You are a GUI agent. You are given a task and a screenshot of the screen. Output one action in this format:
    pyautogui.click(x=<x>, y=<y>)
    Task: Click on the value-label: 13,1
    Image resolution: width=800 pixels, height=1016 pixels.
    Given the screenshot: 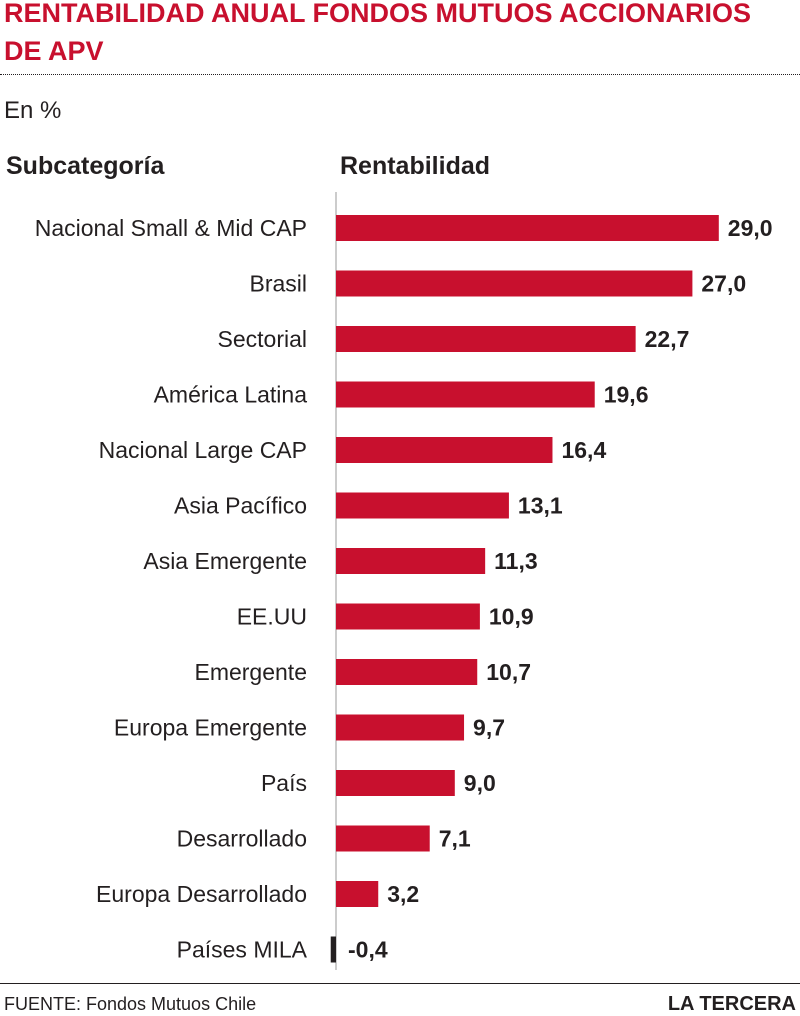 What is the action you would take?
    pyautogui.click(x=540, y=506)
    